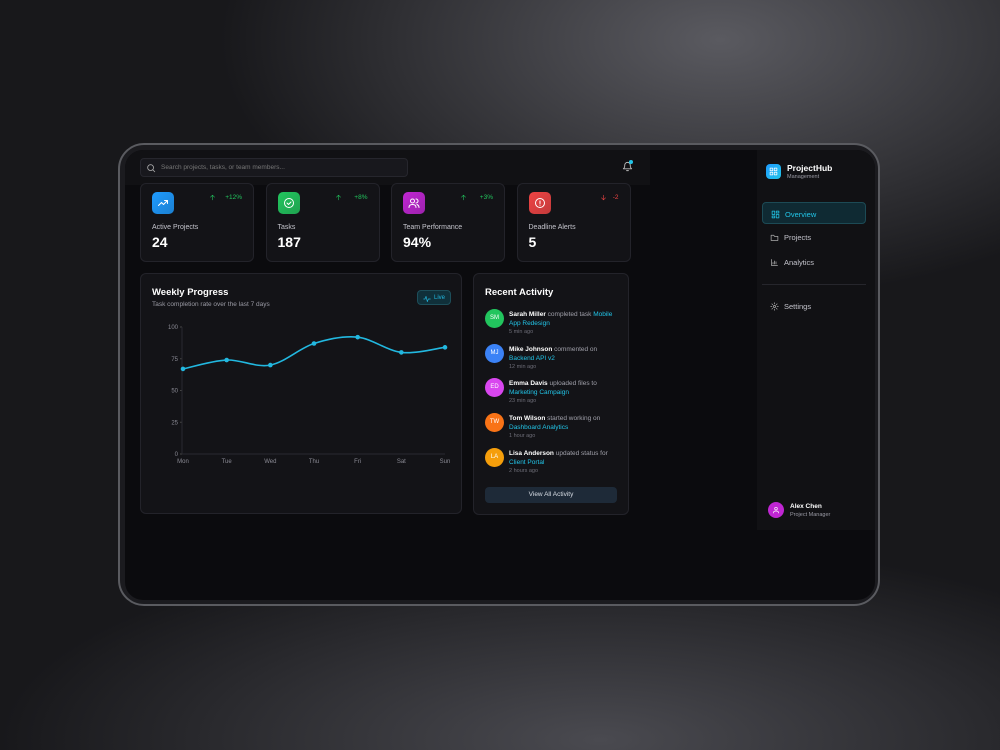 Image resolution: width=1000 pixels, height=750 pixels. I want to click on chart-title: Weekly Progress, so click(190, 292).